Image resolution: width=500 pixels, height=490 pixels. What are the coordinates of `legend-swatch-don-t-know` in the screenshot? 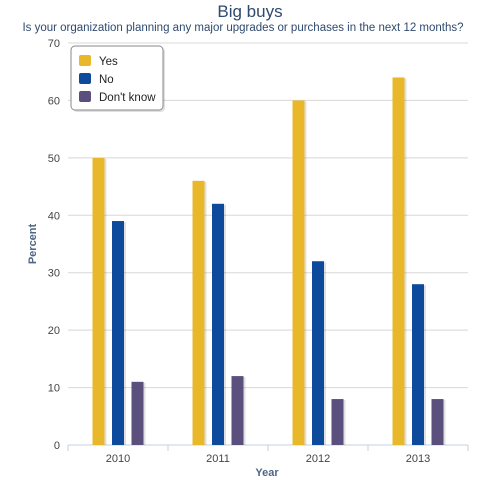 It's located at (85, 96).